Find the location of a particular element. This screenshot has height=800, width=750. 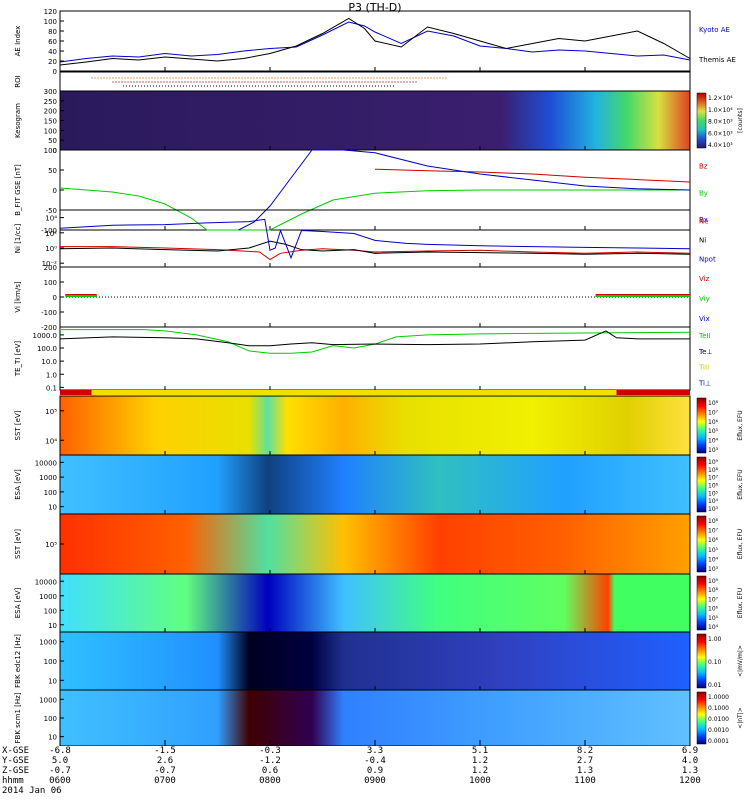

velocity-segment is located at coordinates (81, 296).